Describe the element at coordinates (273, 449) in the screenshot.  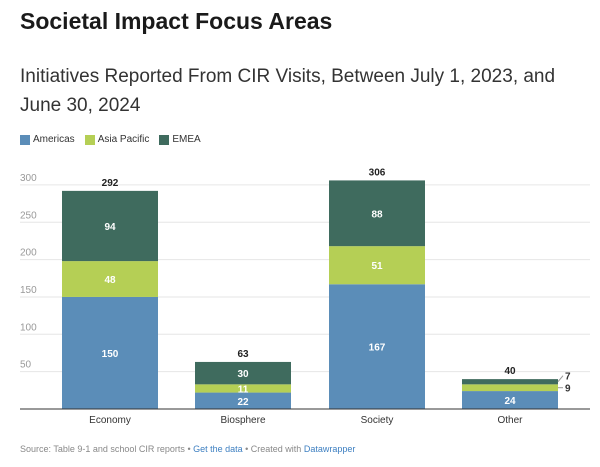
I see `created-with-text: • Created with` at that location.